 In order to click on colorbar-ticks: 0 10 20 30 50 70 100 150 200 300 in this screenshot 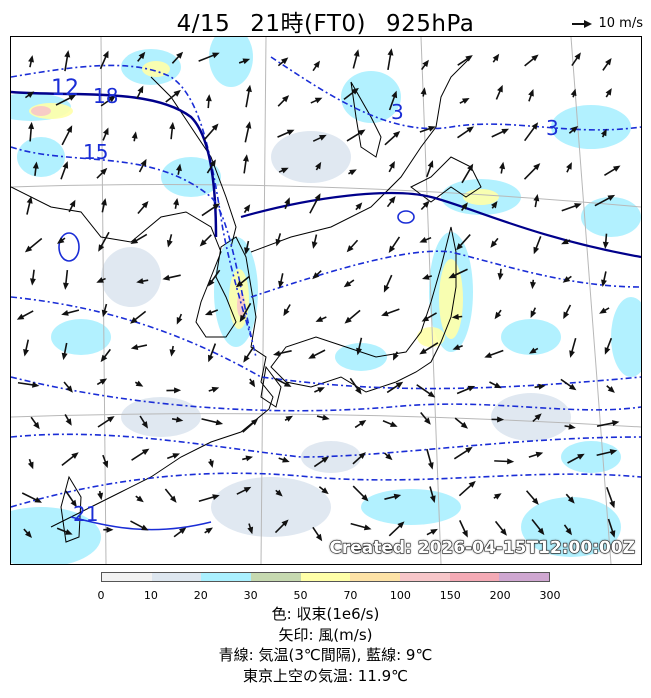, I will do `click(329, 596)`.